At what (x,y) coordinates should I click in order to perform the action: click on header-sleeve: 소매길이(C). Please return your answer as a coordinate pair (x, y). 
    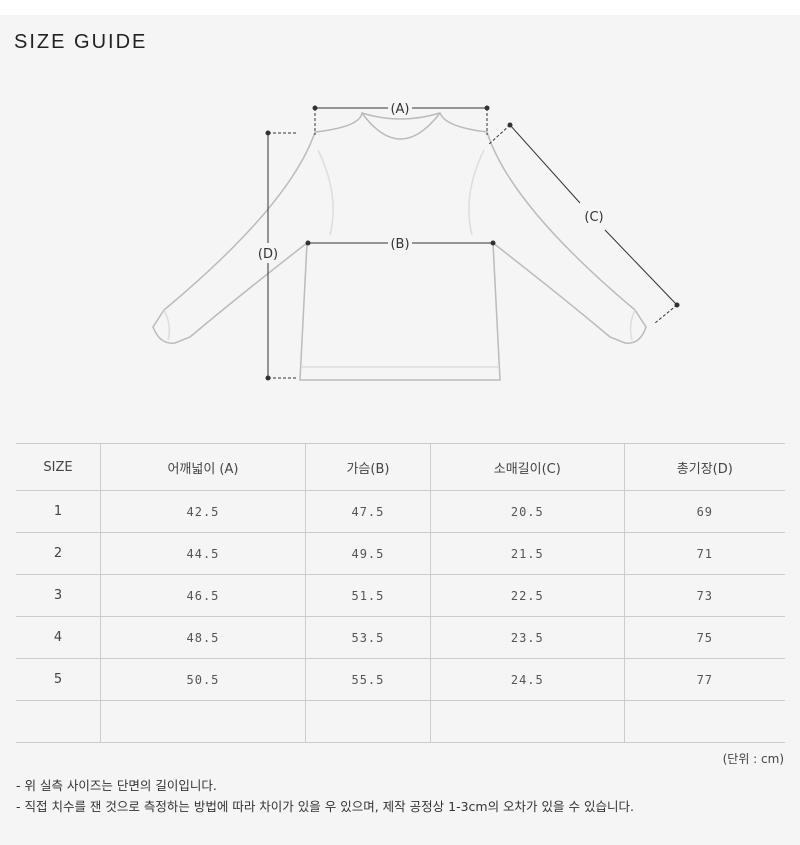
    Looking at the image, I should click on (527, 467).